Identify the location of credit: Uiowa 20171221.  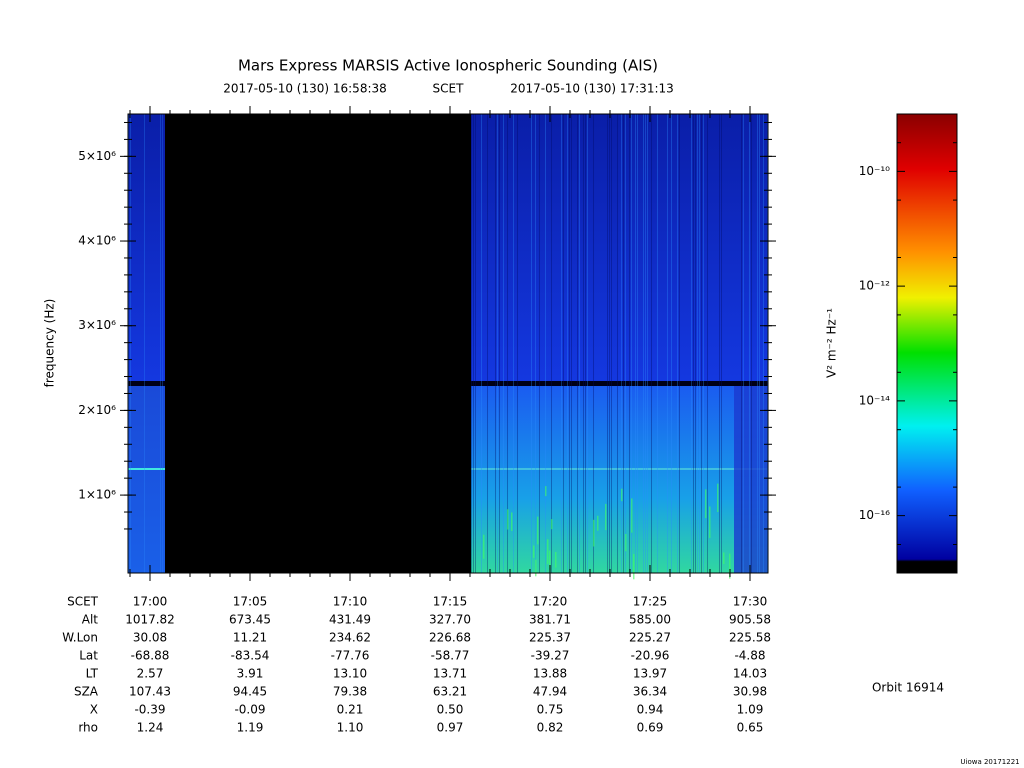
(989, 762).